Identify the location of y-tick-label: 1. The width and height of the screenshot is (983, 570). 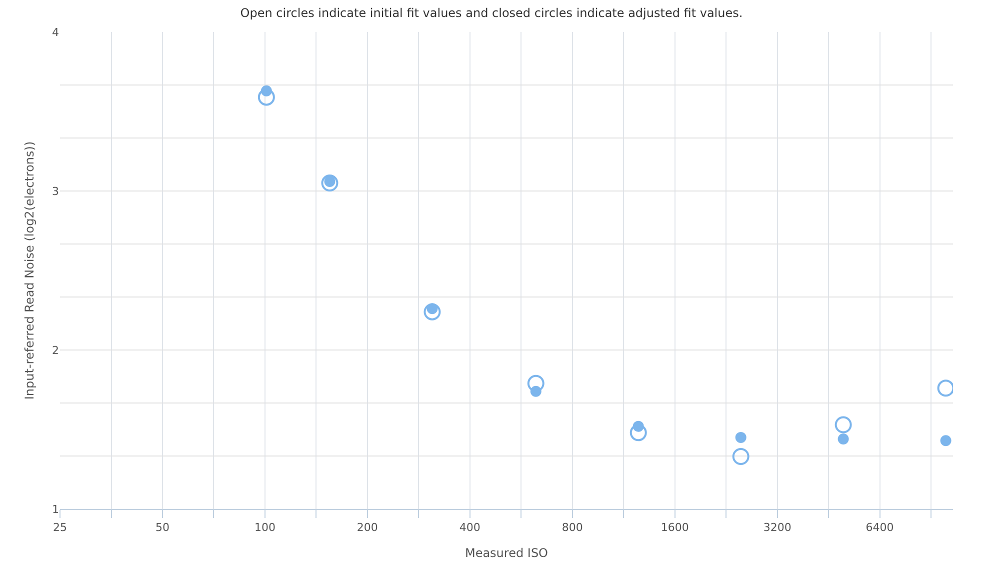
(55, 509).